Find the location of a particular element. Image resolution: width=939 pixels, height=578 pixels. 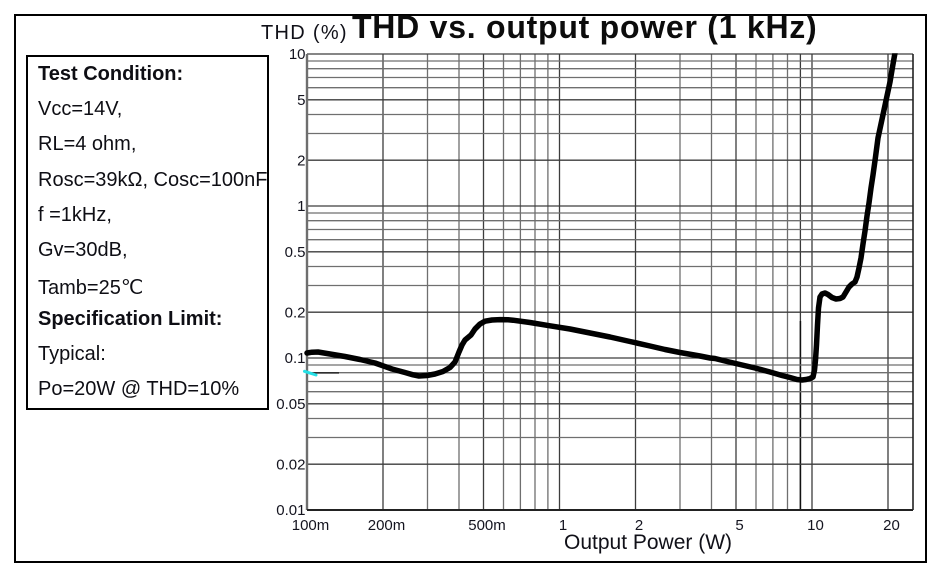

svg-text: 20 is located at coordinates (891, 525).